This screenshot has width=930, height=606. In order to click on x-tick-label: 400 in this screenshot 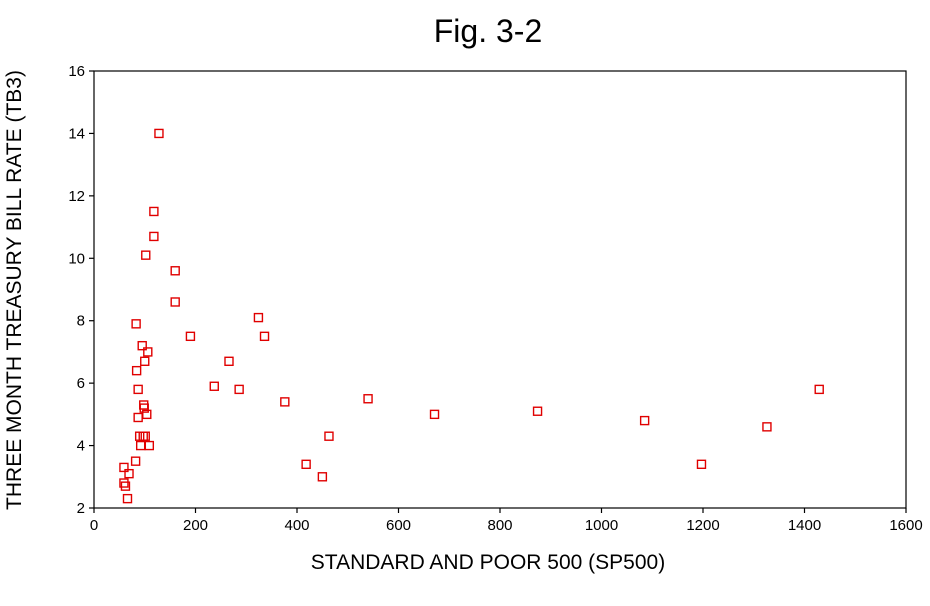, I will do `click(296, 525)`.